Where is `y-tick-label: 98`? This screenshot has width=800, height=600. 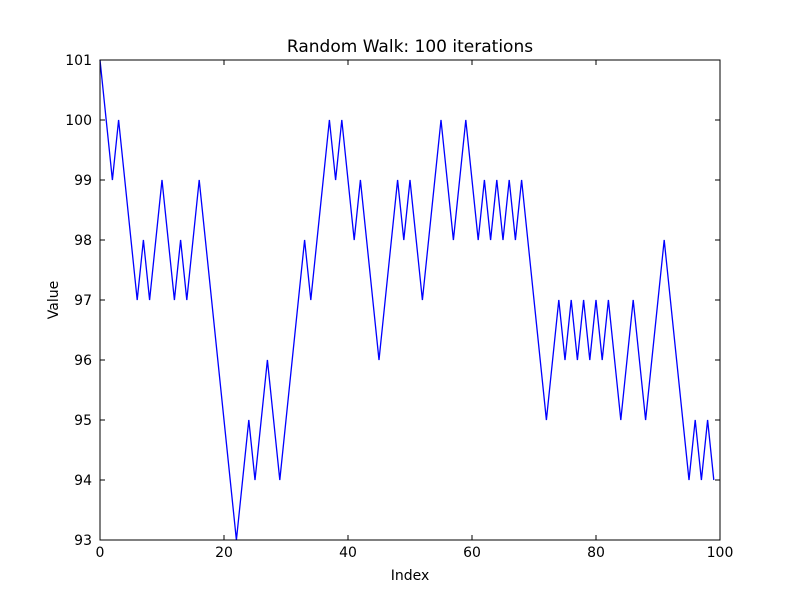
y-tick-label: 98 is located at coordinates (83, 241).